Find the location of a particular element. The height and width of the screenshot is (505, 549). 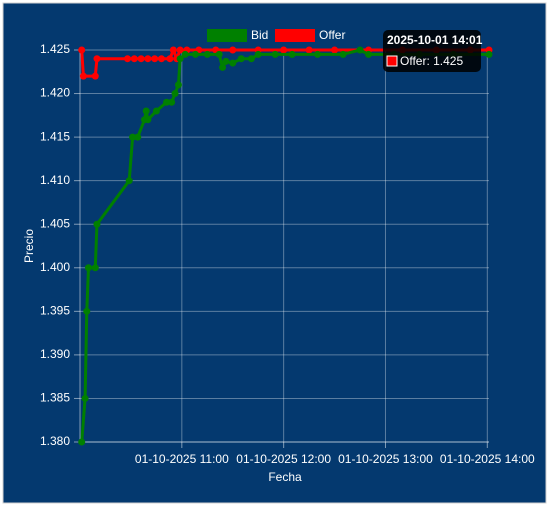

y-tick-label: 1.415 is located at coordinates (55, 136).